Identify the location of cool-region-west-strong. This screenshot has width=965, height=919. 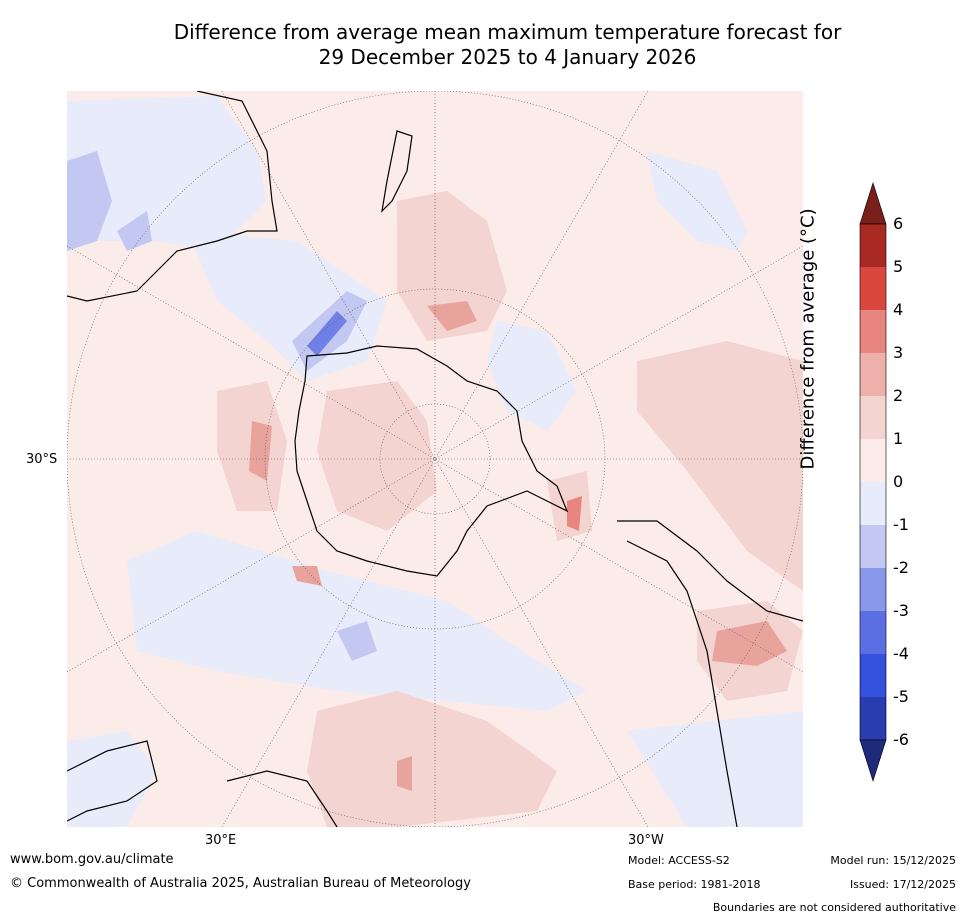
(327, 333).